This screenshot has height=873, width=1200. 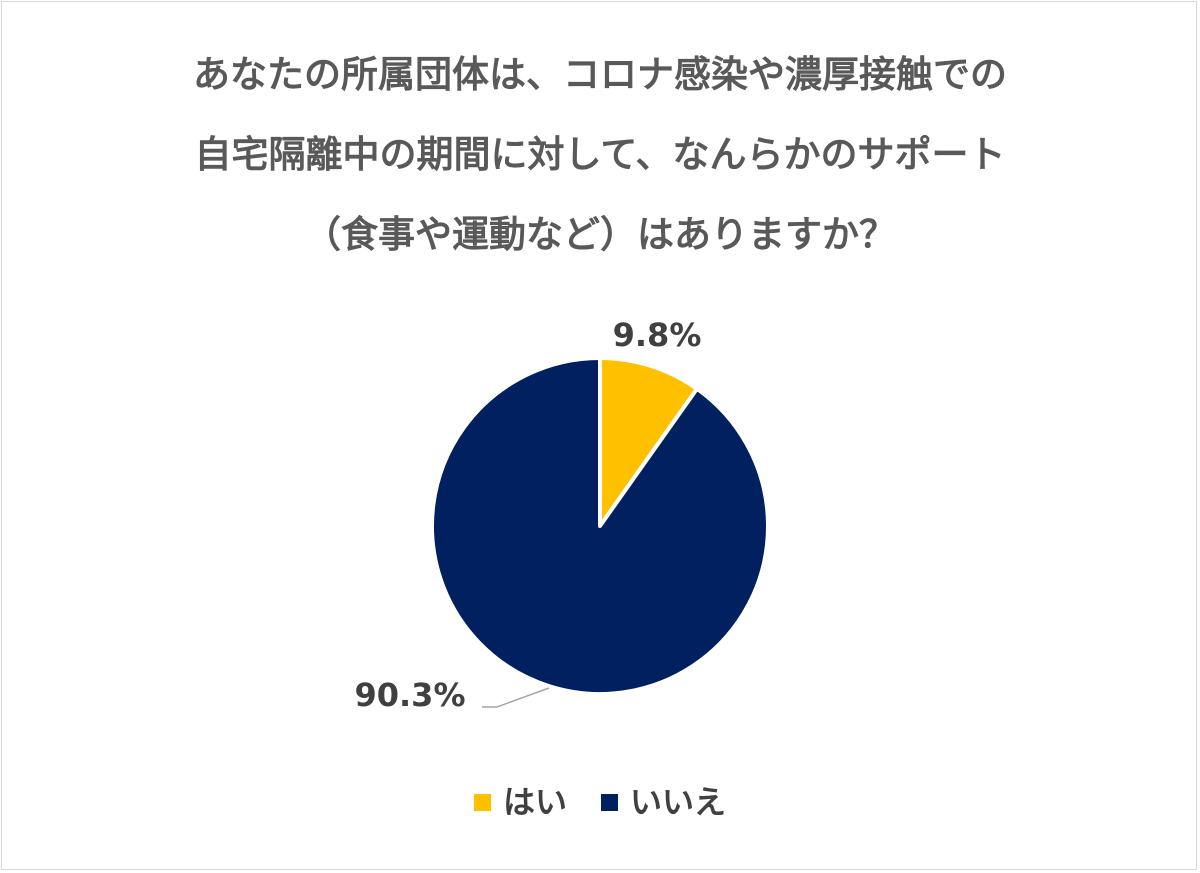 I want to click on pie-slice-no, so click(x=600, y=526).